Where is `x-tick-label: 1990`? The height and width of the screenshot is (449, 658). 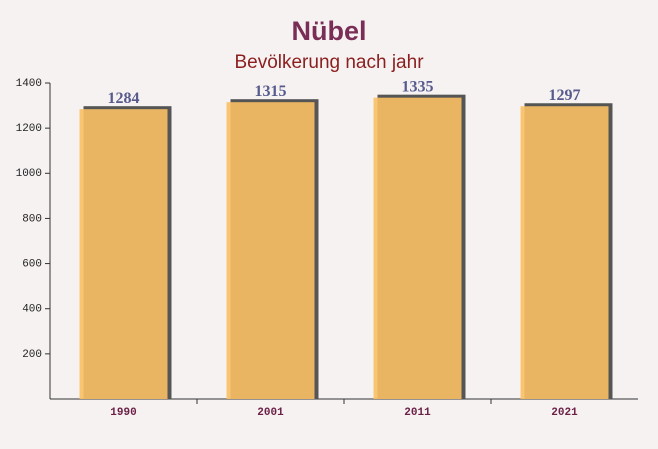 x-tick-label: 1990 is located at coordinates (123, 413).